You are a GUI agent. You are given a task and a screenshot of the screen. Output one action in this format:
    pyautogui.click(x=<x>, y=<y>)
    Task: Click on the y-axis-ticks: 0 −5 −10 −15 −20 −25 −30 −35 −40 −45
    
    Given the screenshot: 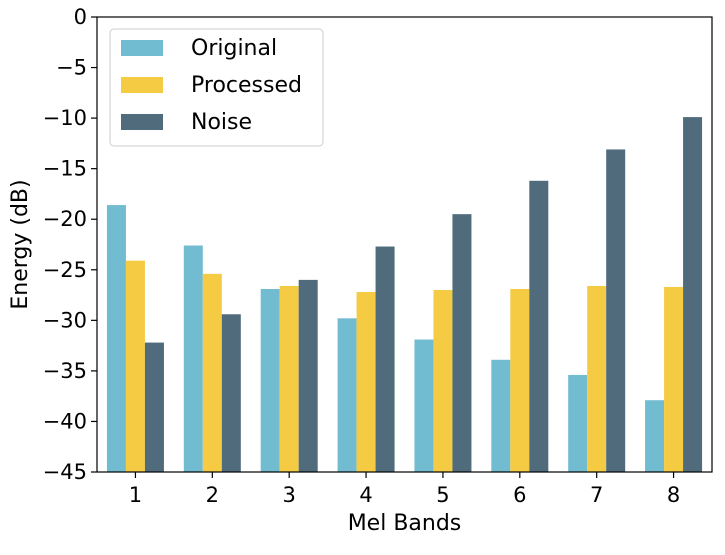 What is the action you would take?
    pyautogui.click(x=70, y=244)
    